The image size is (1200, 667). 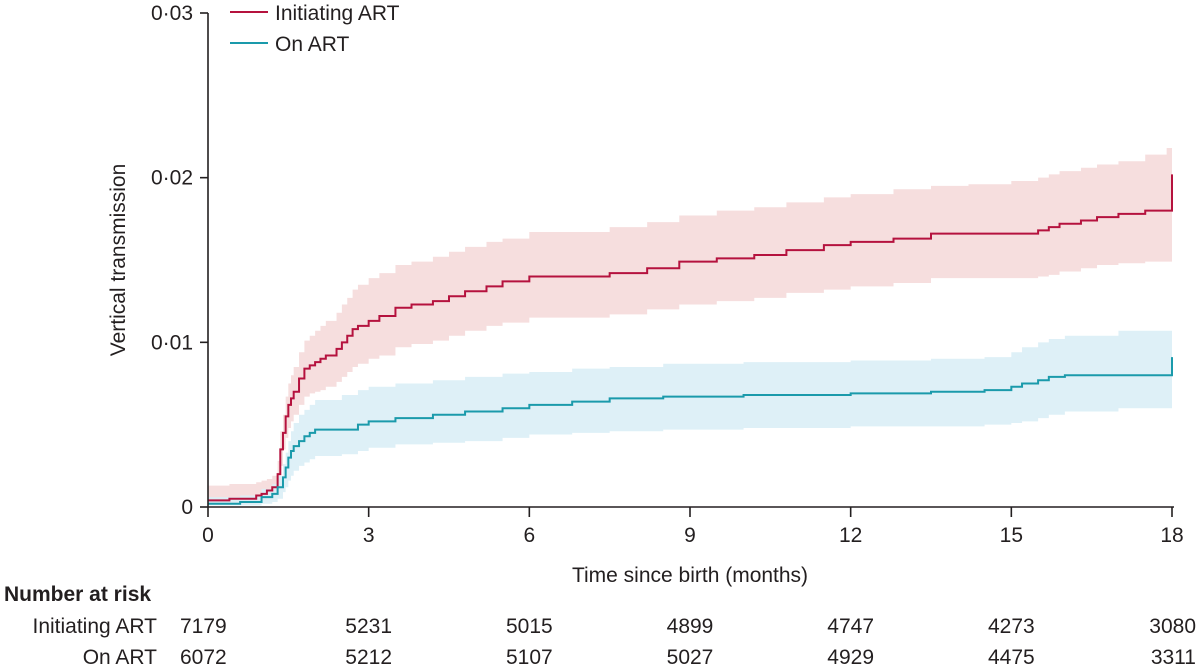 What do you see at coordinates (1173, 656) in the screenshot?
I see `risk-value: 3311` at bounding box center [1173, 656].